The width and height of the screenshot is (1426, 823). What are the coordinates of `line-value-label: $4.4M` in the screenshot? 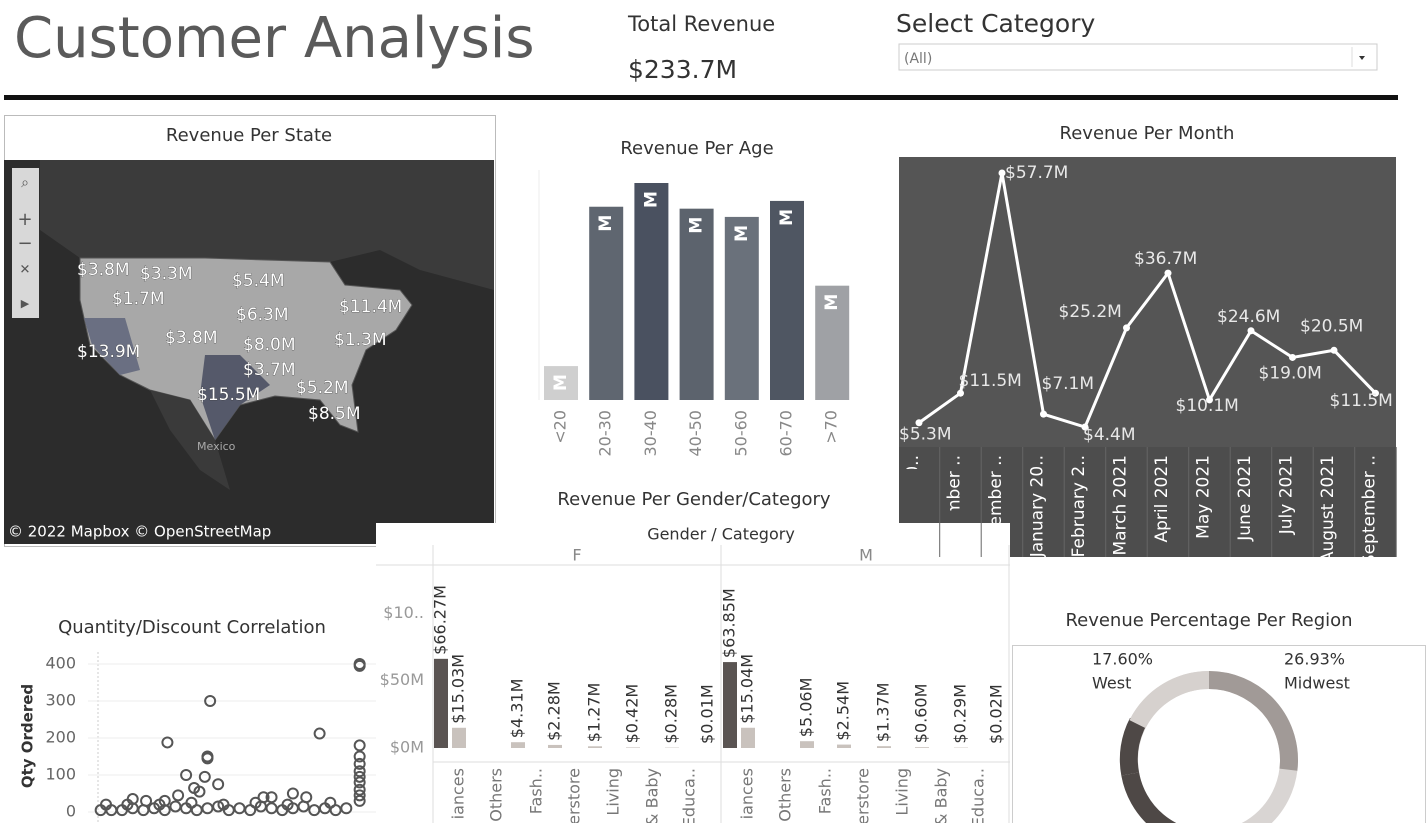 It's located at (1109, 435).